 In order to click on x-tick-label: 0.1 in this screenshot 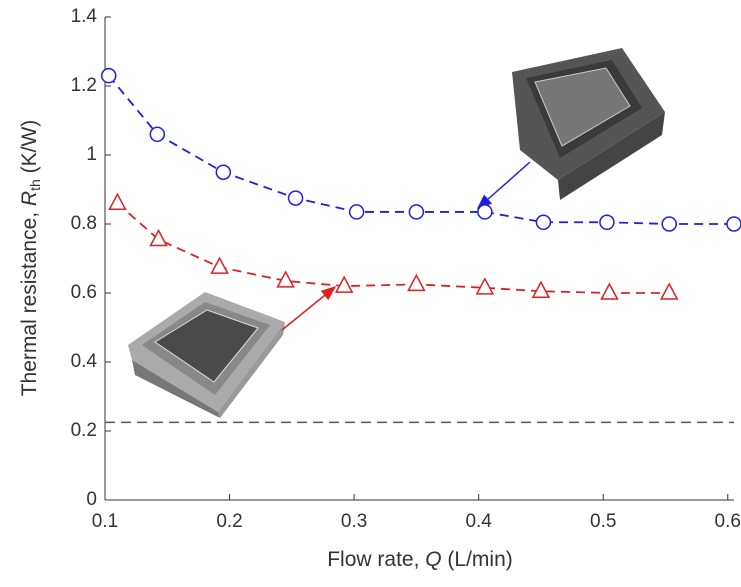, I will do `click(105, 521)`.